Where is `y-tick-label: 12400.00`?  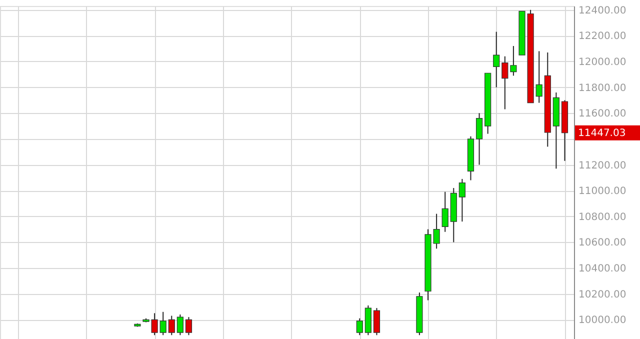
y-tick-label: 12400.00 is located at coordinates (602, 10).